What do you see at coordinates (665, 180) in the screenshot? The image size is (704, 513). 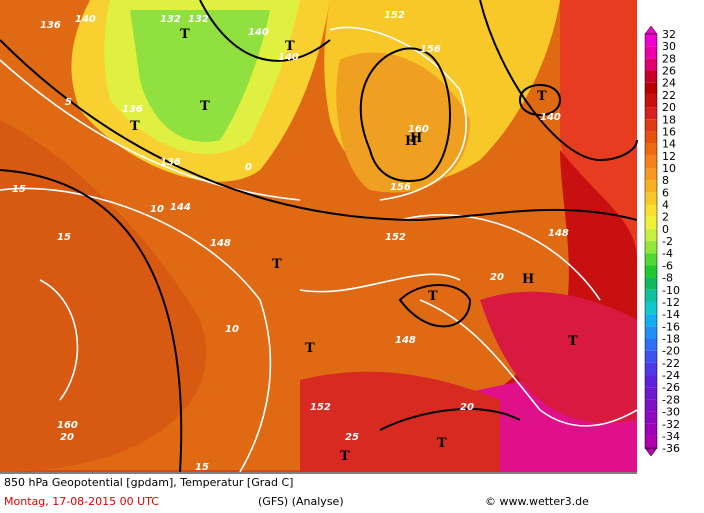 I see `colorbar-label: 8` at bounding box center [665, 180].